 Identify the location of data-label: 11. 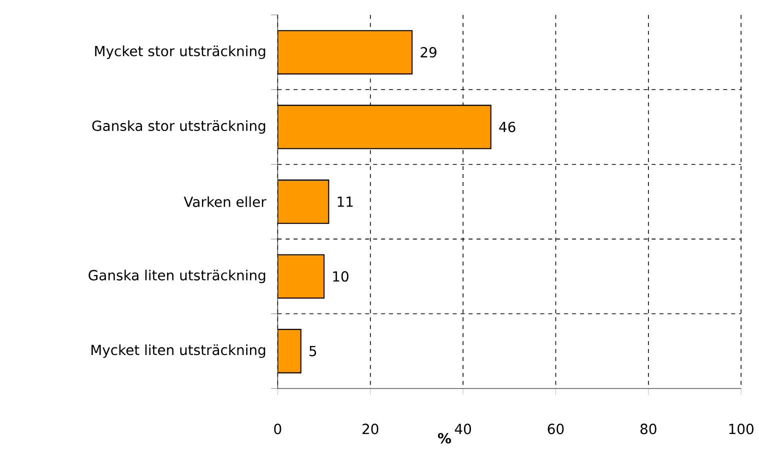
(345, 201).